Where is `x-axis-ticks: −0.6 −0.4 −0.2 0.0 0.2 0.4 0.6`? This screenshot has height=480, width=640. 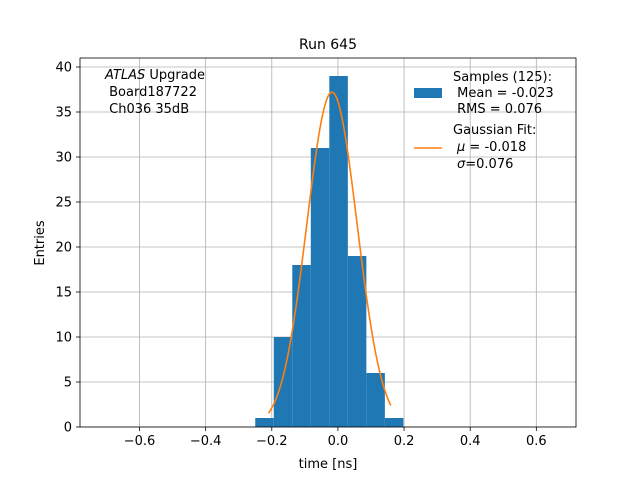 x-axis-ticks: −0.6 −0.4 −0.2 0.0 0.2 0.4 0.6 is located at coordinates (335, 438).